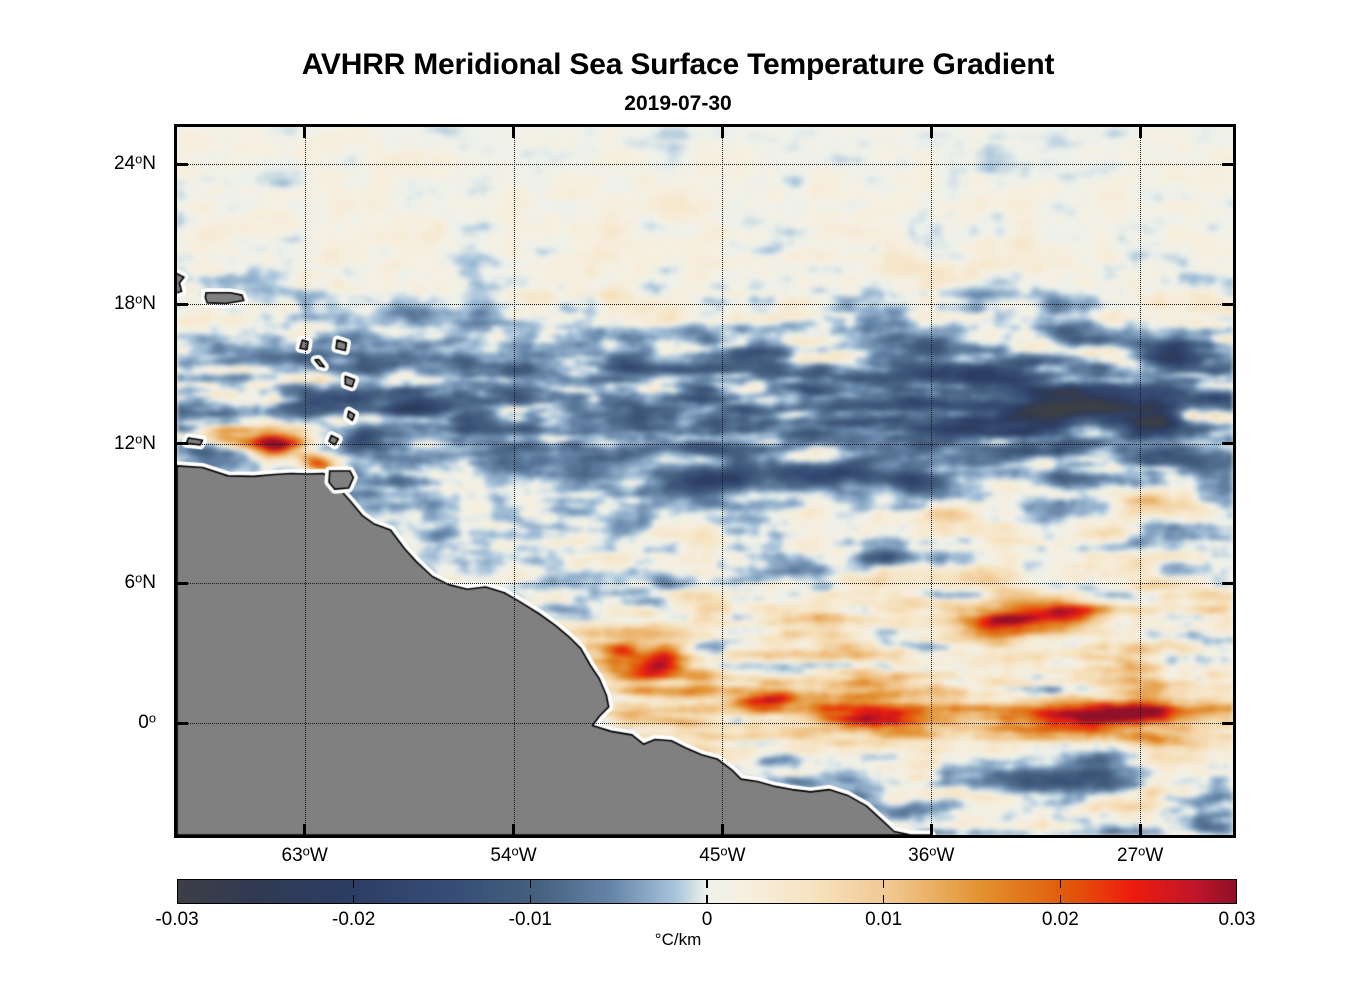  Describe the element at coordinates (513, 854) in the screenshot. I see `x-axis-tick-label: 54oW` at that location.